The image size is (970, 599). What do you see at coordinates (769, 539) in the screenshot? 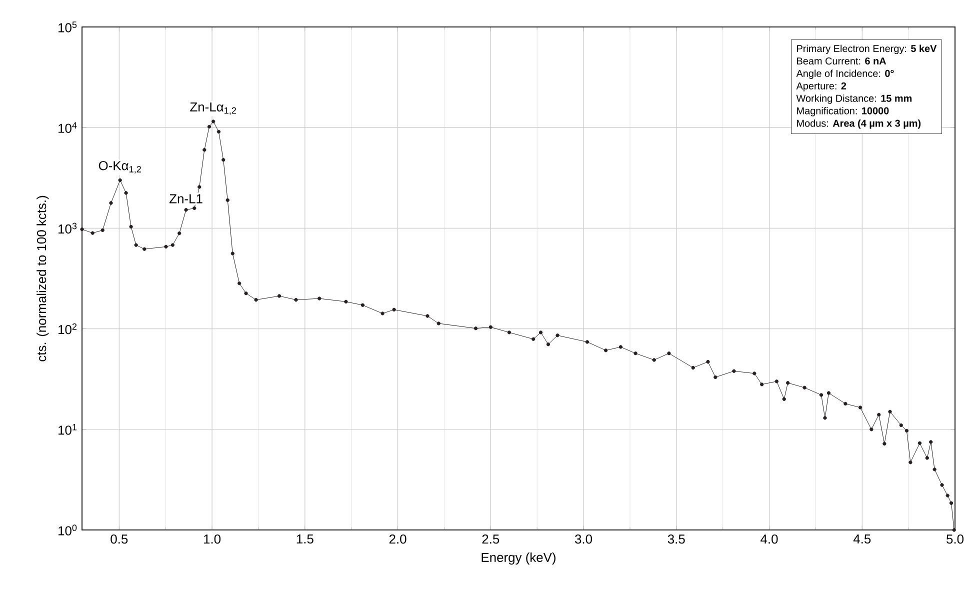
I see `x-tick-label: 4.0` at bounding box center [769, 539].